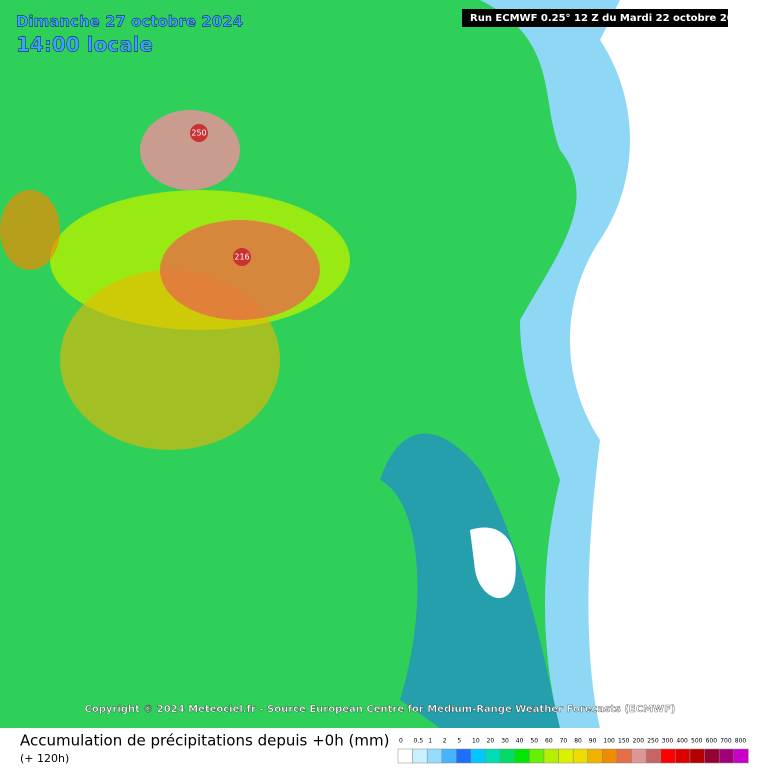 Image resolution: width=768 pixels, height=772 pixels. Describe the element at coordinates (129, 22) in the screenshot. I see `date: Dimanche 27 octobre 2024` at that location.